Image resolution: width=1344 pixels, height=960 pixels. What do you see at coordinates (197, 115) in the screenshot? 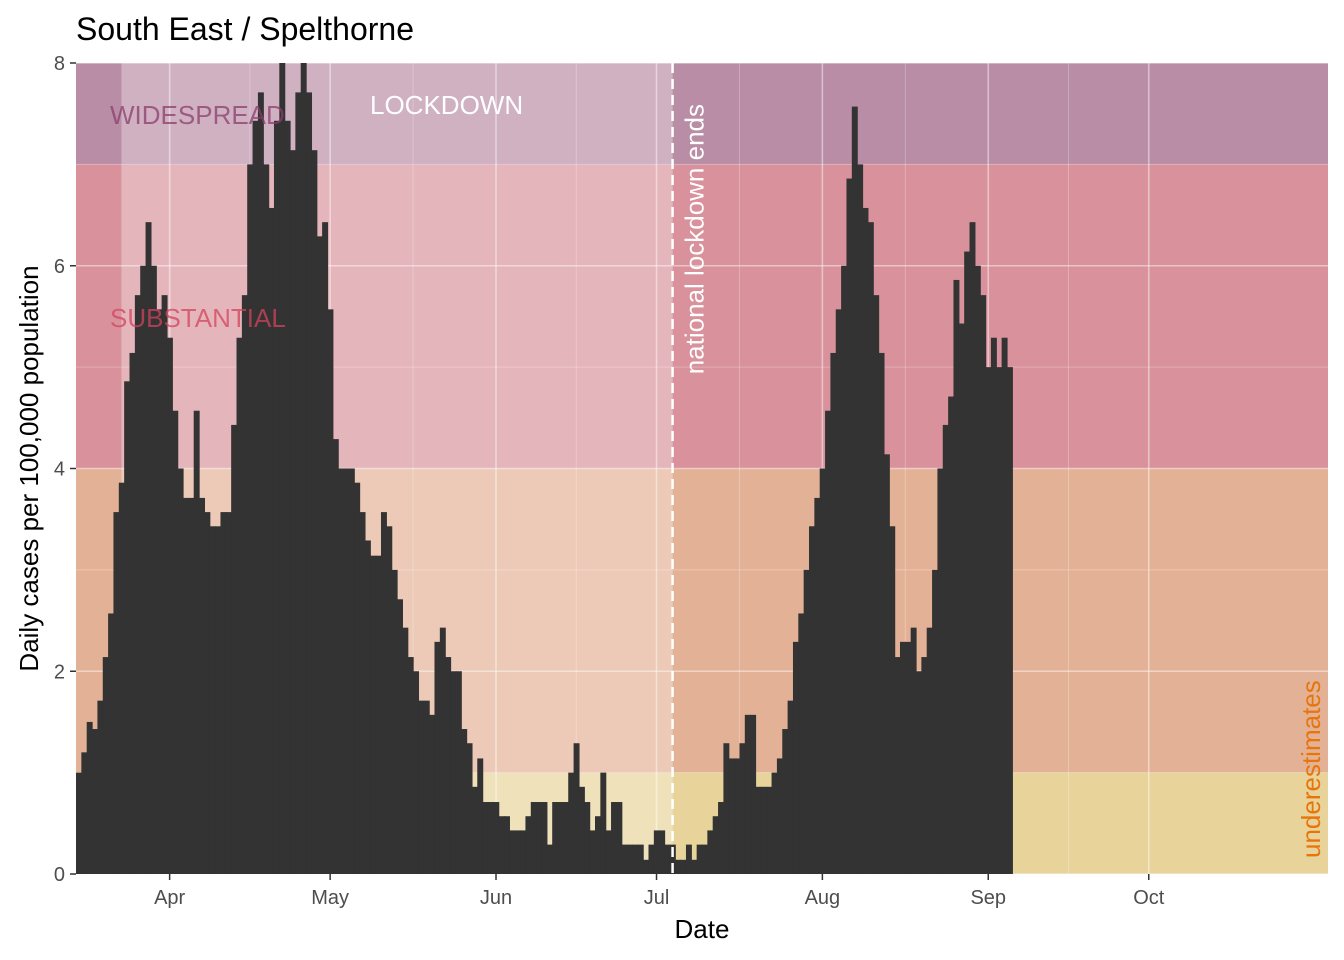
I see `widespread-zone-label: WIDESPREAD` at bounding box center [197, 115].